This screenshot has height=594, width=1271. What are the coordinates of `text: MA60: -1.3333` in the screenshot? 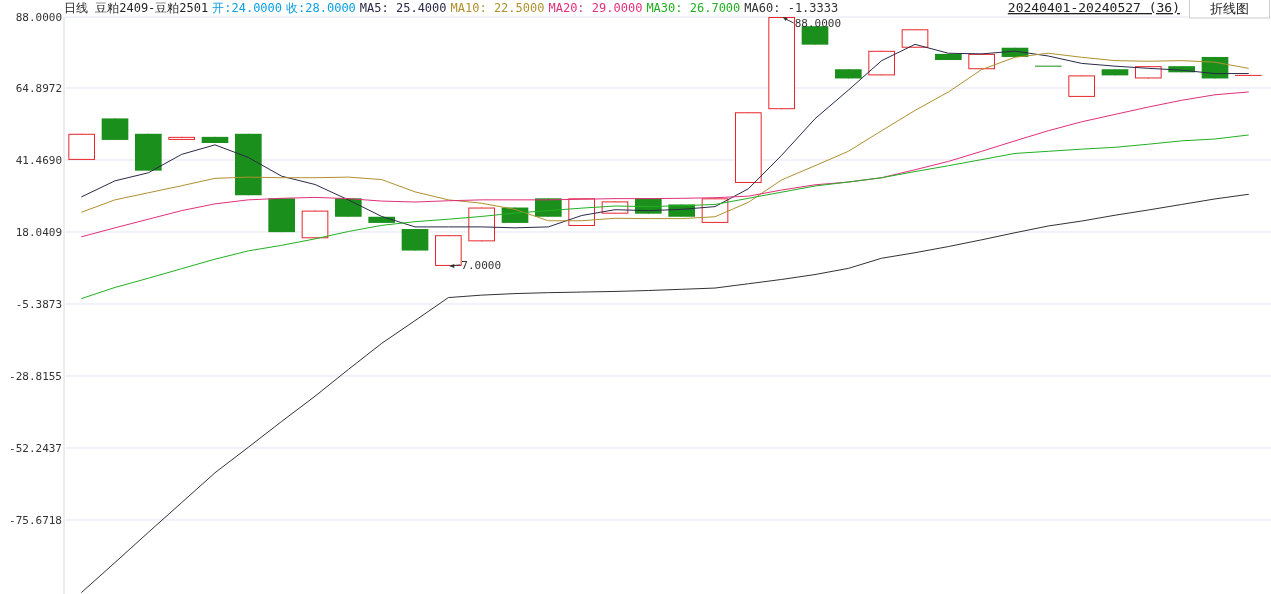 It's located at (791, 8).